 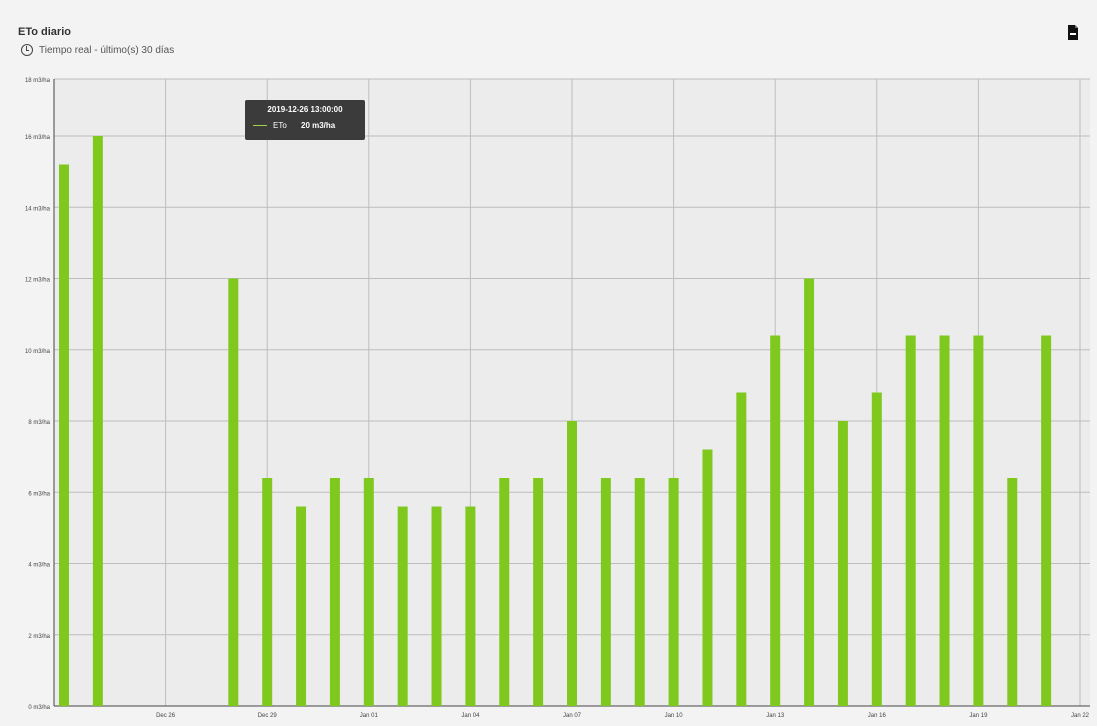 What do you see at coordinates (775, 716) in the screenshot?
I see `x-tick-label: Jan 13` at bounding box center [775, 716].